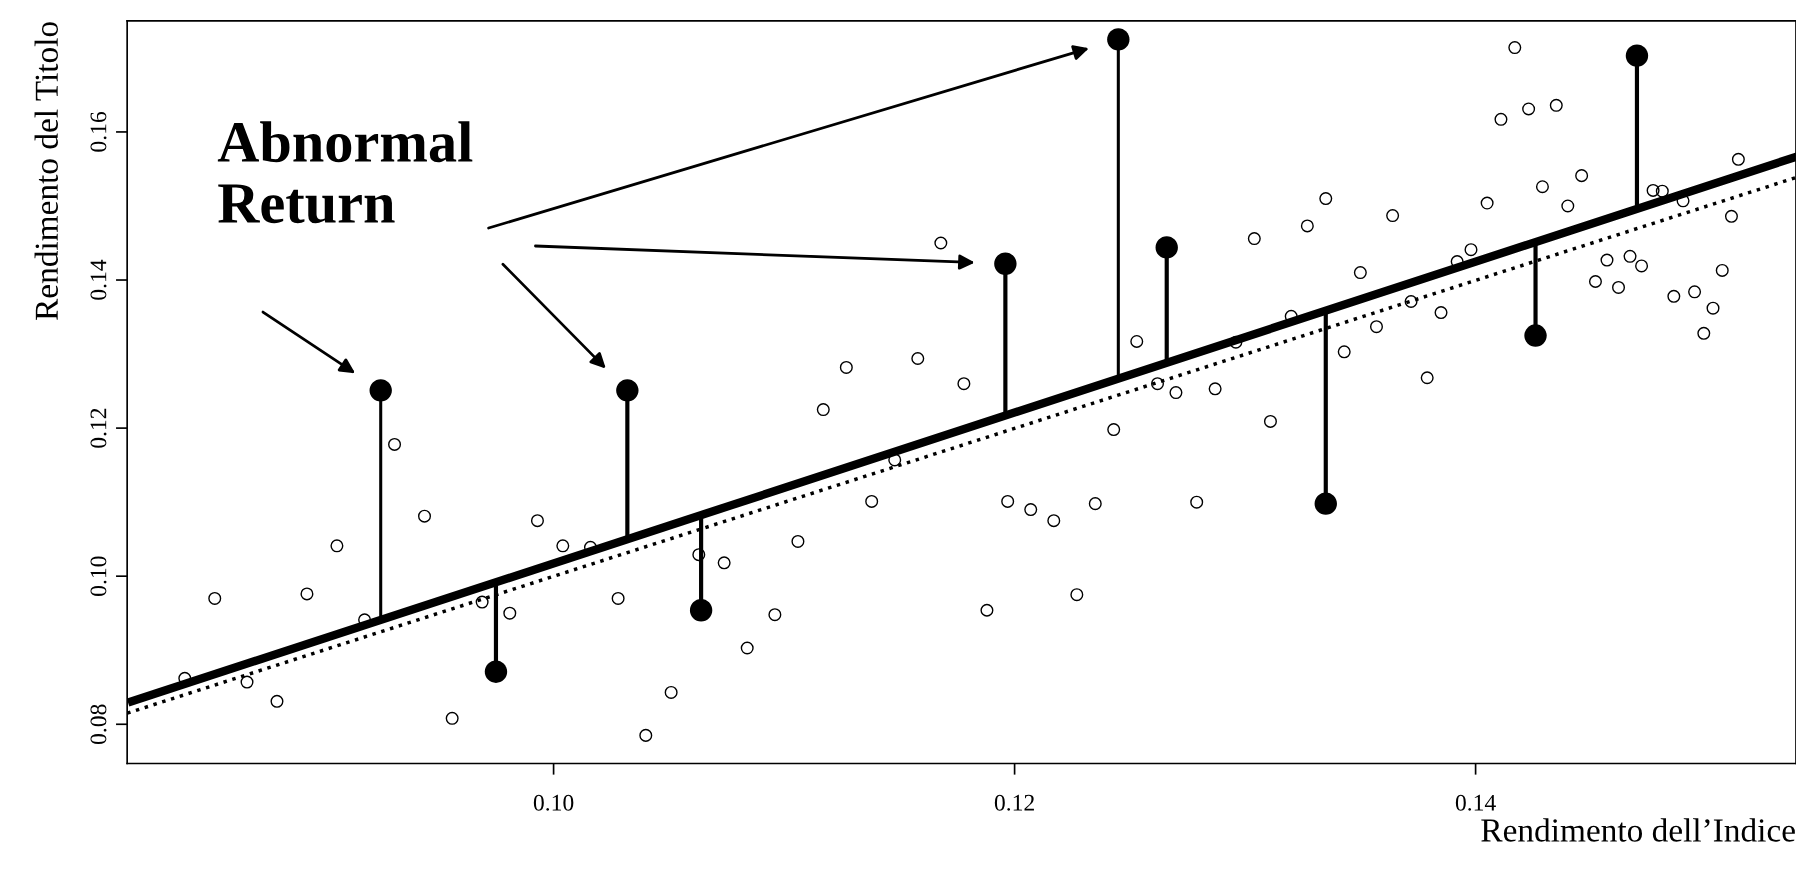 This screenshot has width=1796, height=870. Describe the element at coordinates (1014, 802) in the screenshot. I see `x-tick-label: 0.12` at that location.